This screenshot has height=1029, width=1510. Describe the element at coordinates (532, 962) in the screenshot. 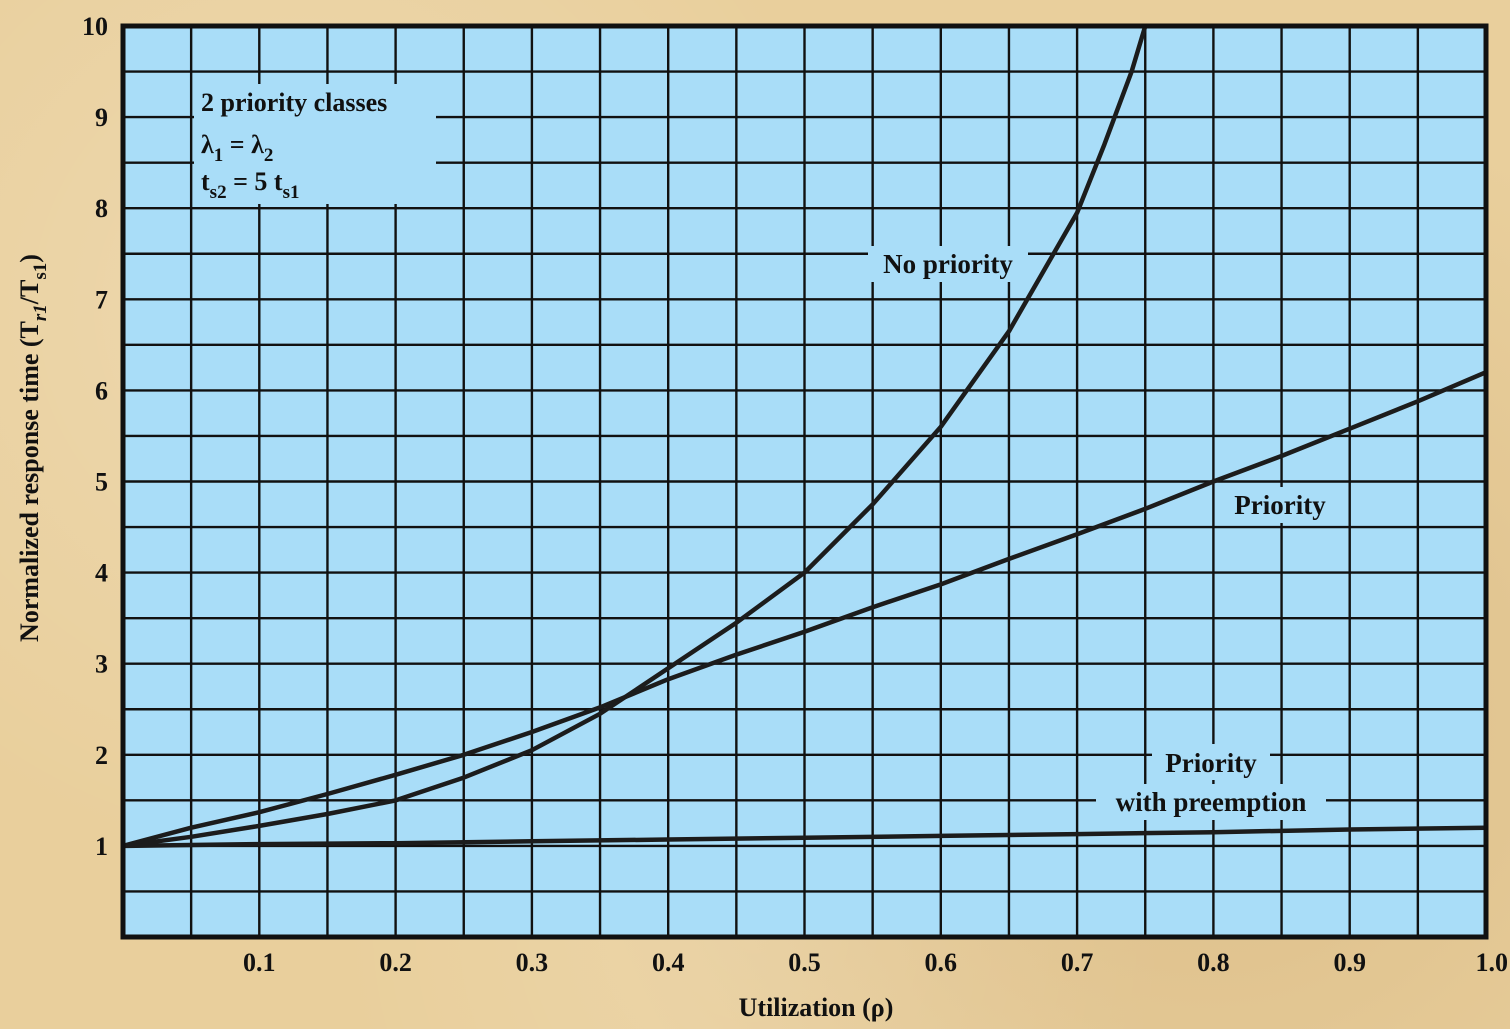

I see `x-tick-label: 0.3` at that location.